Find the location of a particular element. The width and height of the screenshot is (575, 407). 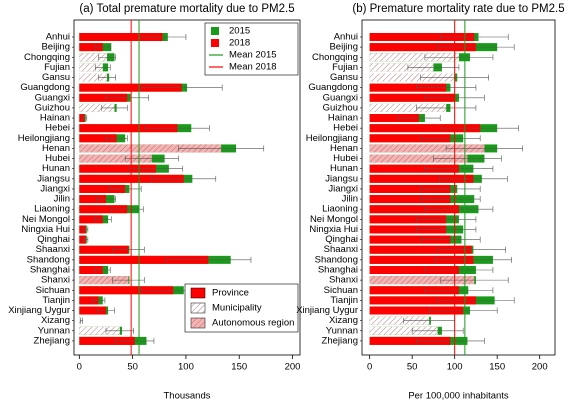

legend-label: Mean 2018 is located at coordinates (253, 67).